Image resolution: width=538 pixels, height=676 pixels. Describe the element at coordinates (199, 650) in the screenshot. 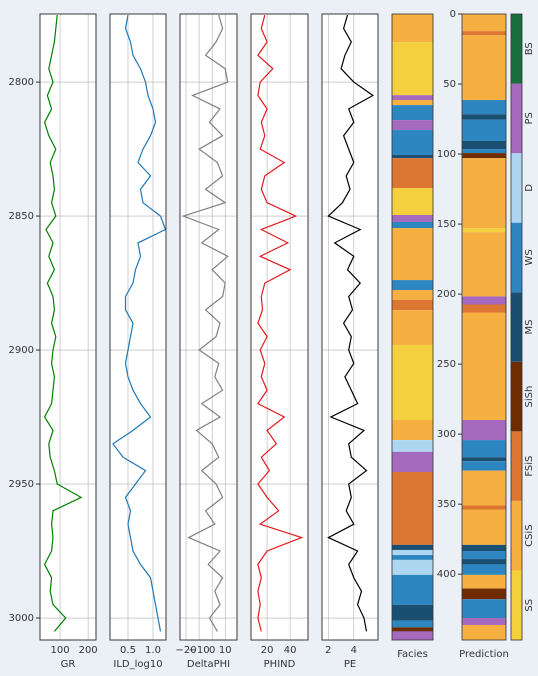

I see `x-tick-label: −10` at that location.